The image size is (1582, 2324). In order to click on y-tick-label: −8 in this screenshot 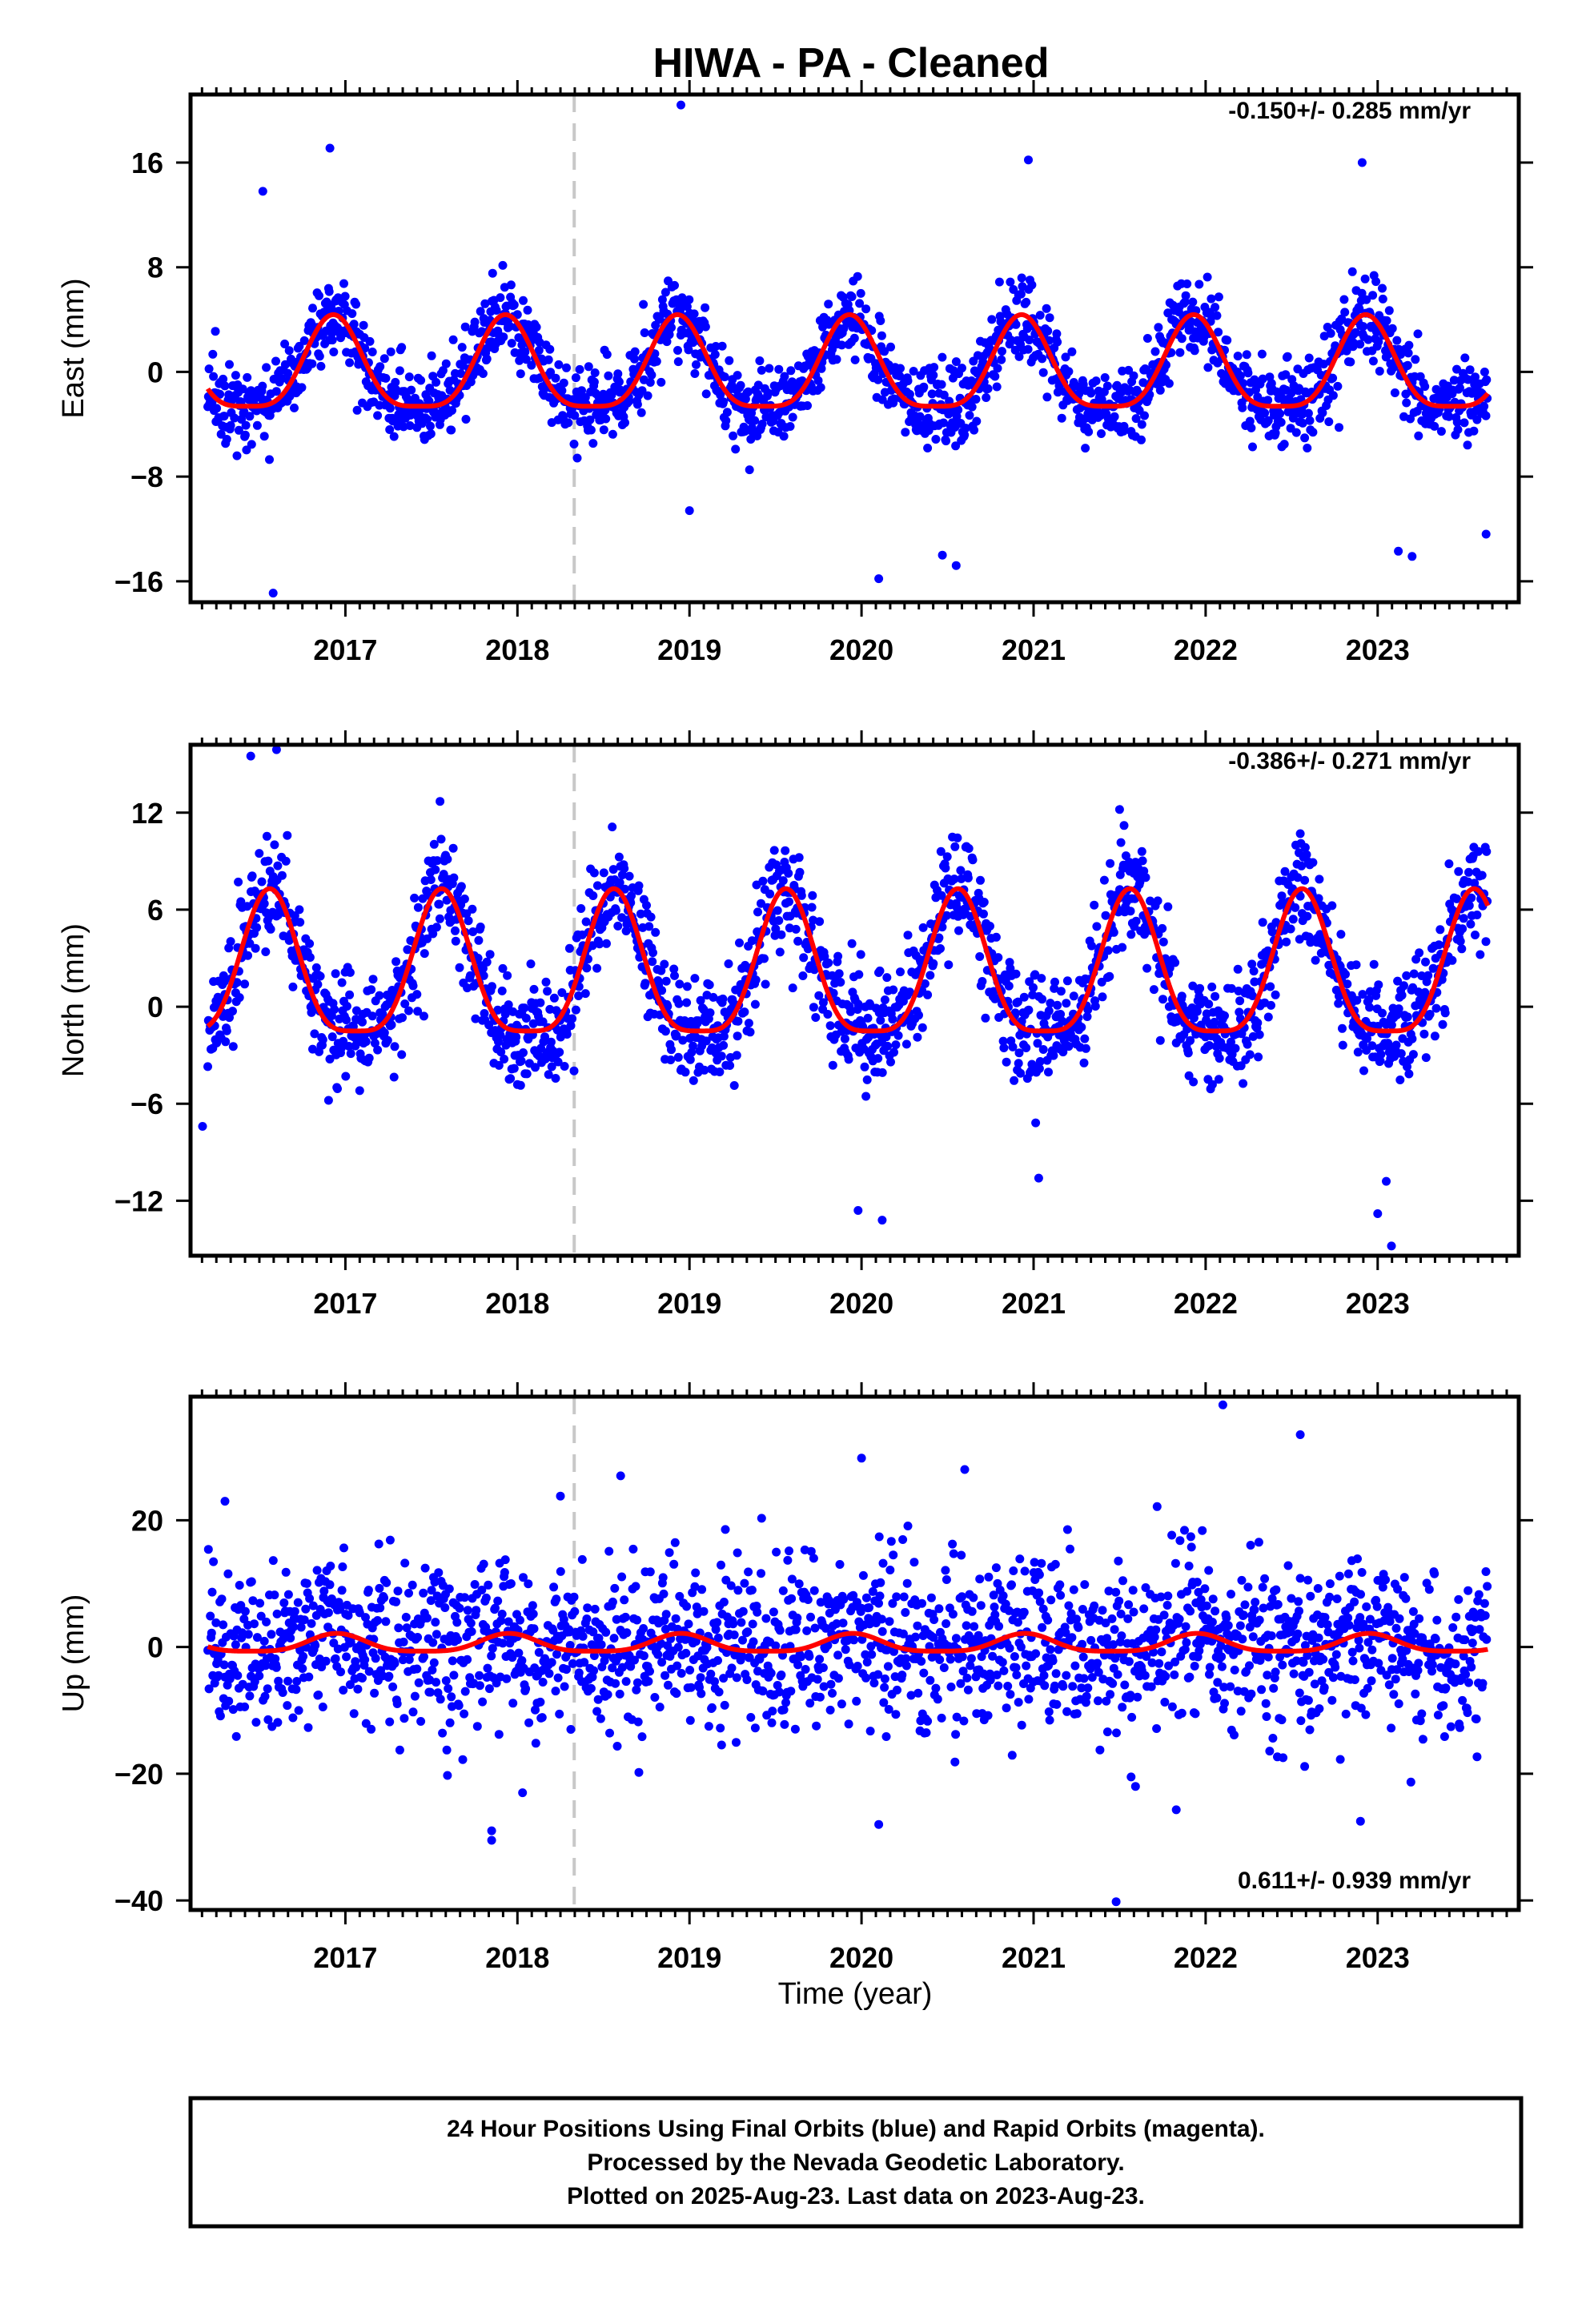, I will do `click(146, 477)`.